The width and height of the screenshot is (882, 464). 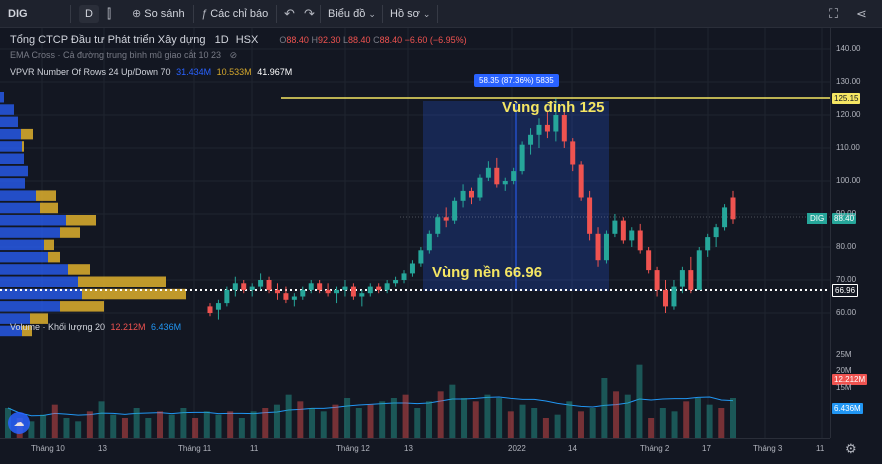 I want to click on time-tick: 13, so click(x=408, y=448).